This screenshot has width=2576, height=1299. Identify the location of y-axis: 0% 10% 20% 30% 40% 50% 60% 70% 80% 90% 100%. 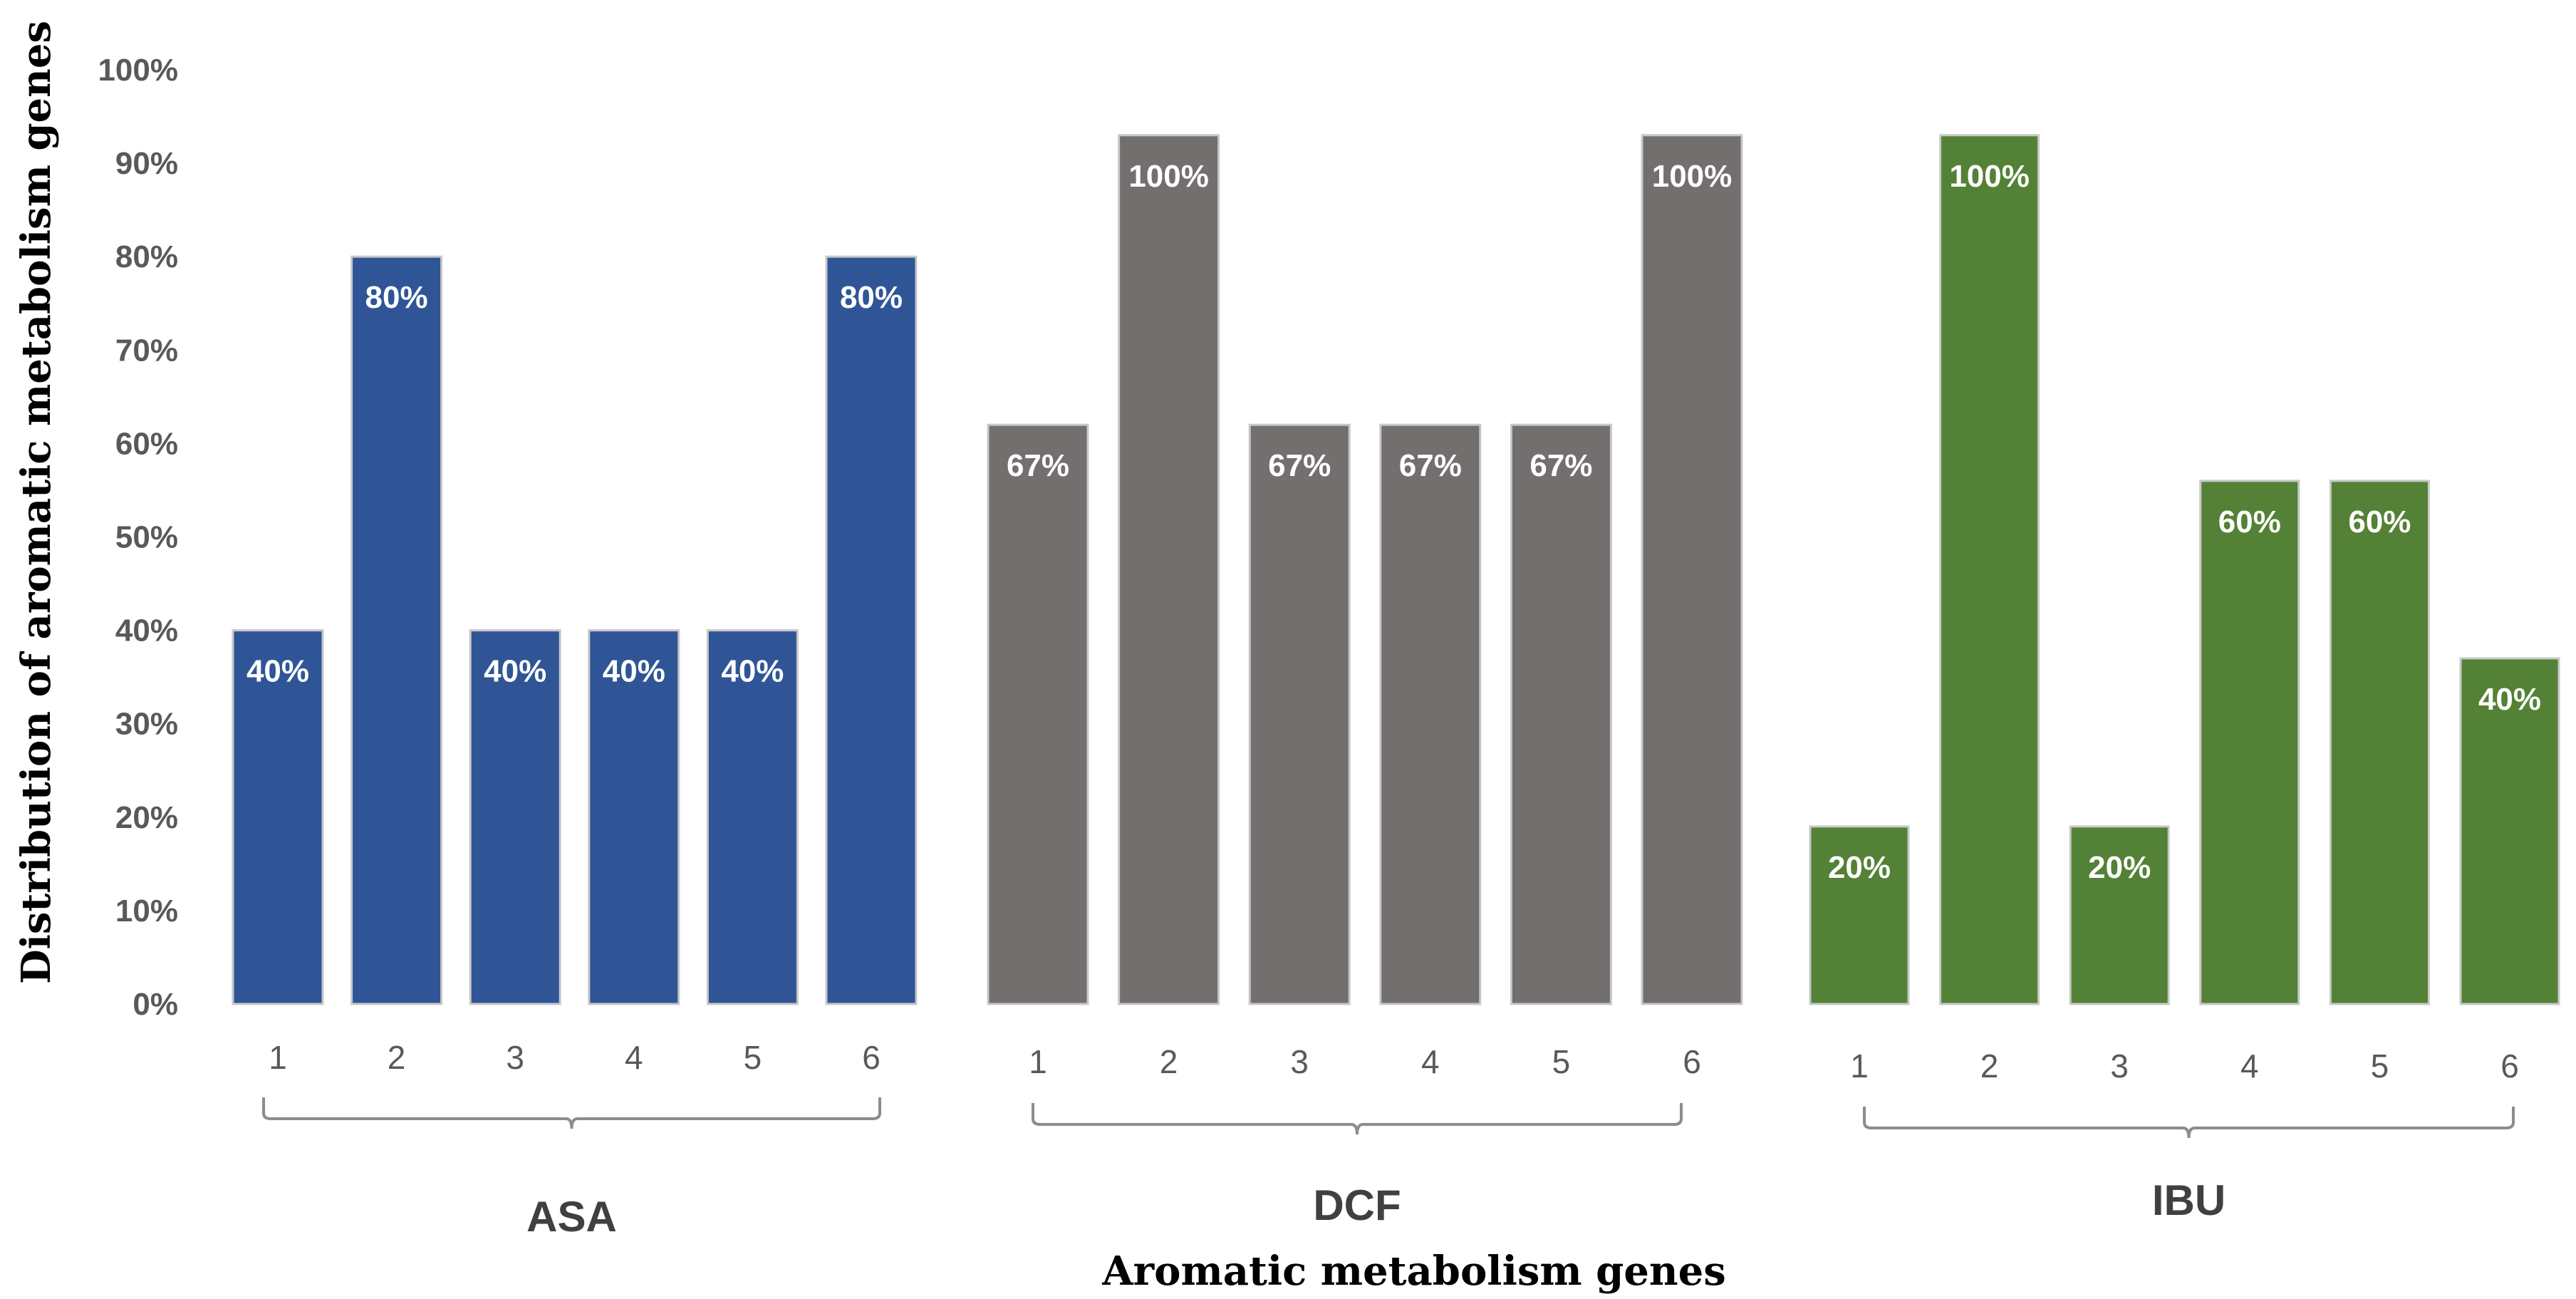
(138, 537).